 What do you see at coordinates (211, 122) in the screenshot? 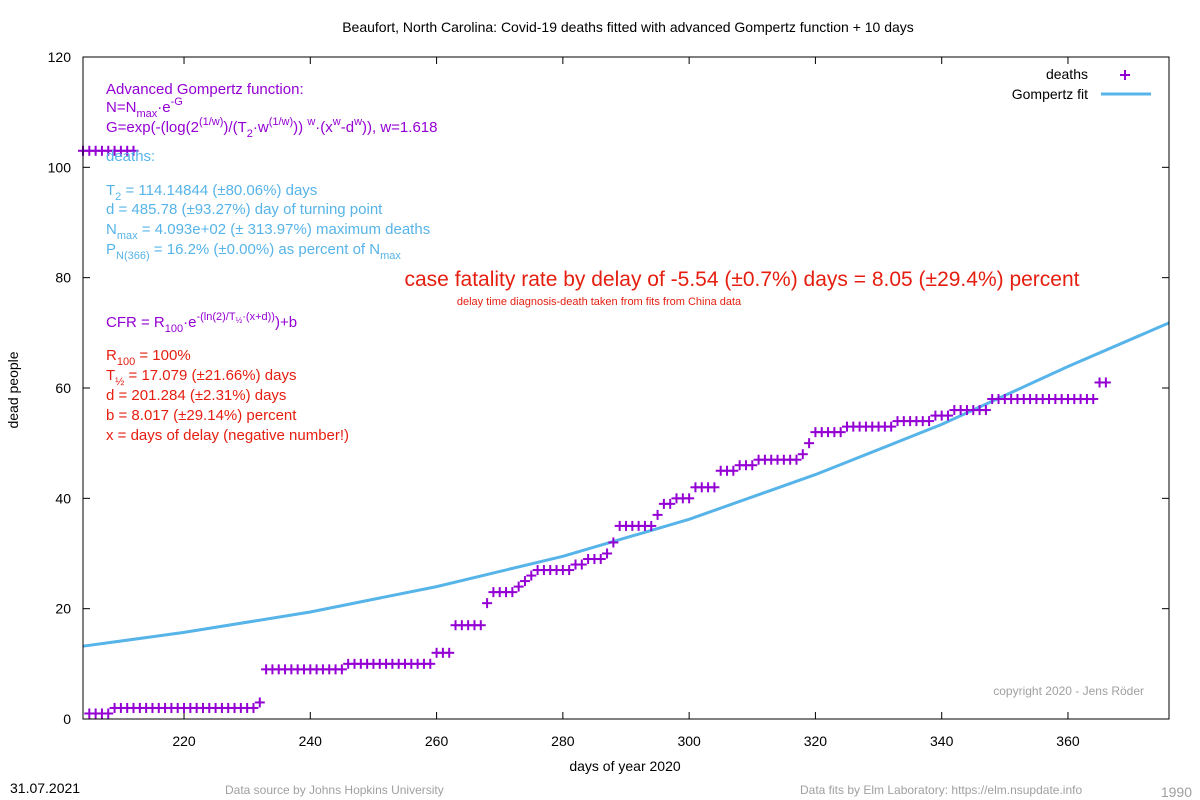
I see `g-sup1: (1/w)` at bounding box center [211, 122].